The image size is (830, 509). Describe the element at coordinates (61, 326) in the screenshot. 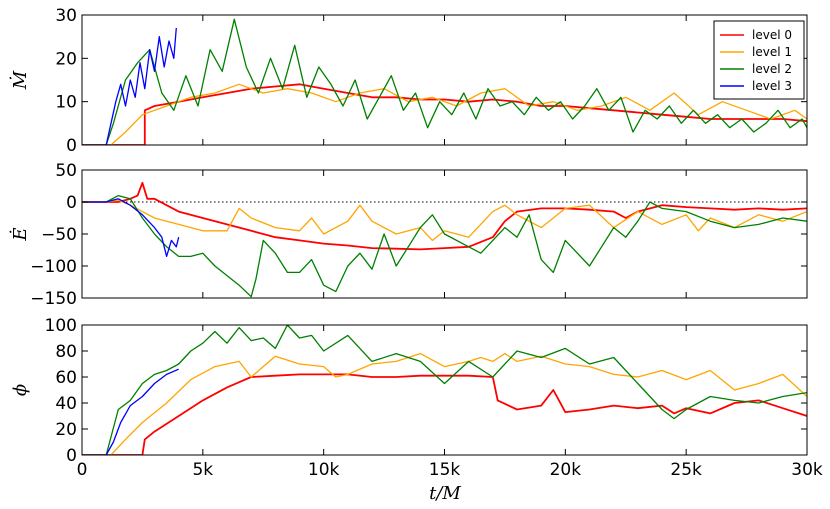

I see `y-tick-label: 100` at that location.